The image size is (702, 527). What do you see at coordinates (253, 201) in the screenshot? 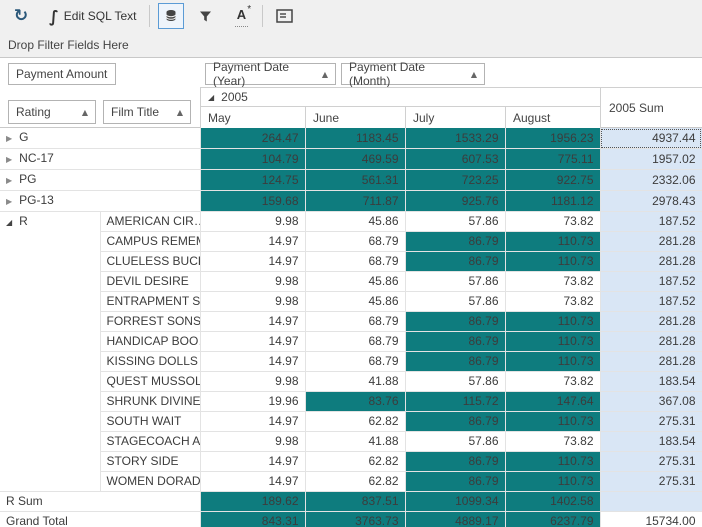
I see `data-cell: 159.68` at bounding box center [253, 201].